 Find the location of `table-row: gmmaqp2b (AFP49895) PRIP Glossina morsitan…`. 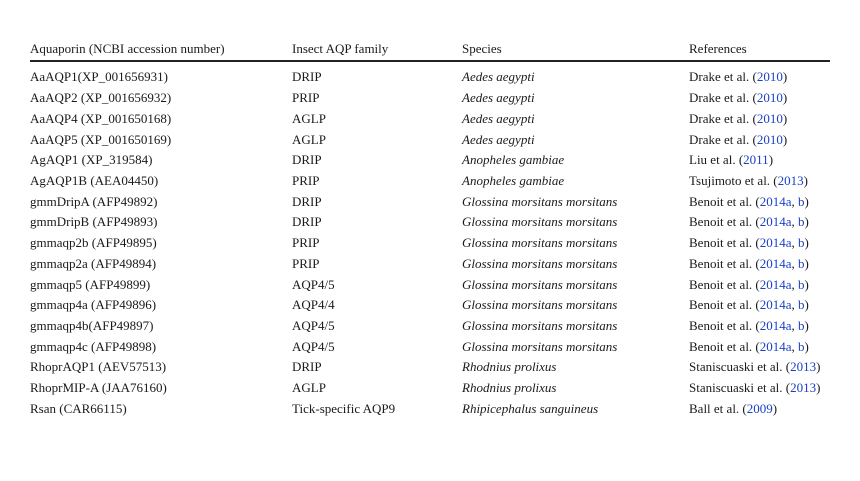

table-row: gmmaqp2b (AFP49895) PRIP Glossina morsitan… is located at coordinates (430, 243).